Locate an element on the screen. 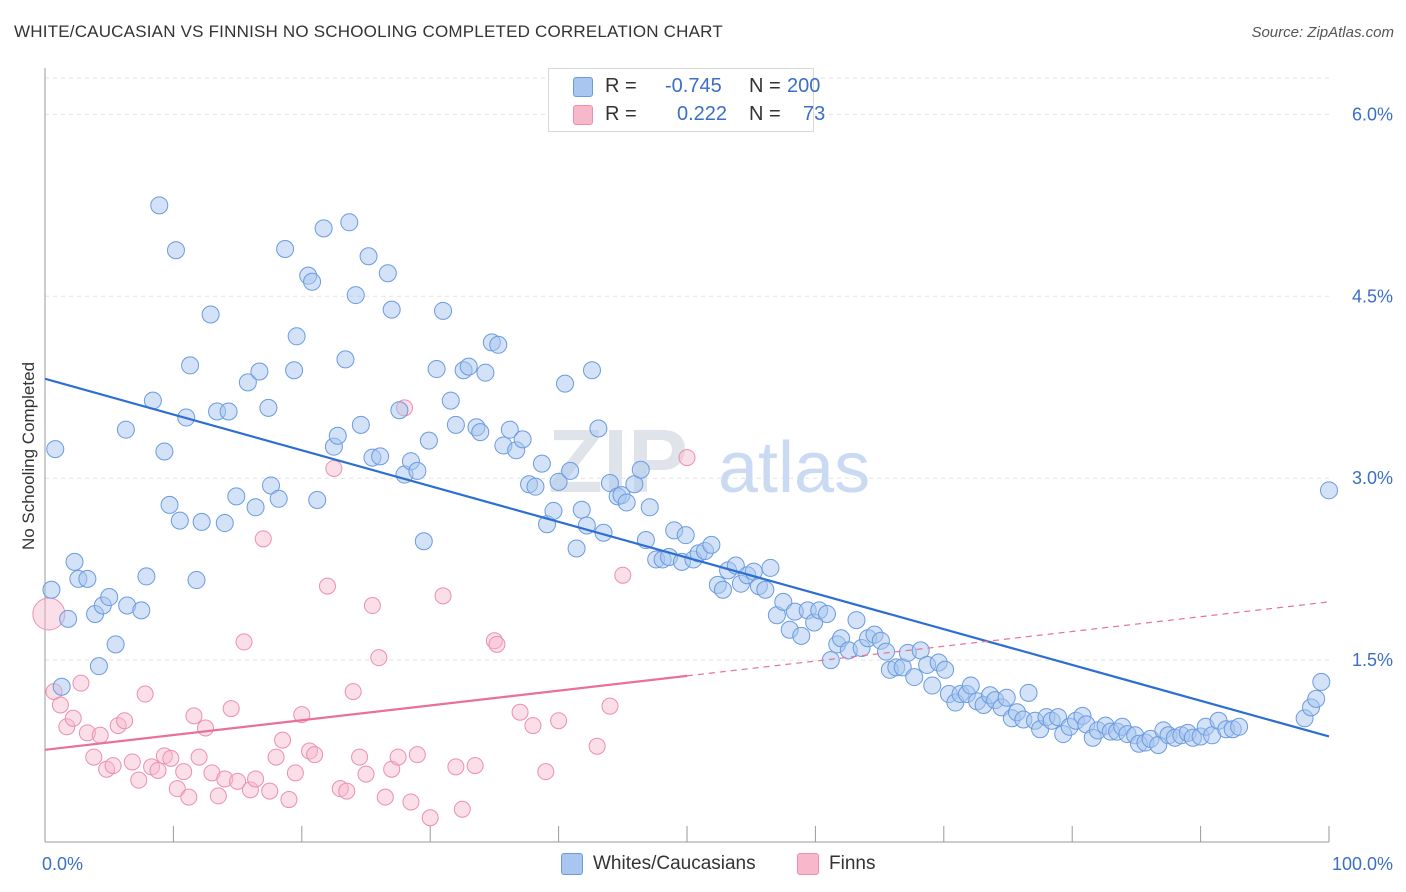 This screenshot has height=892, width=1406. legend-r-value-whites: -0.745 is located at coordinates (693, 86).